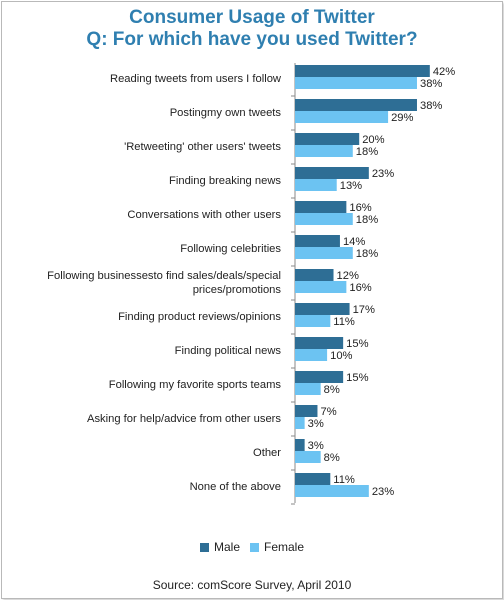  Describe the element at coordinates (226, 113) in the screenshot. I see `category-label: Postingmy own tweets` at that location.